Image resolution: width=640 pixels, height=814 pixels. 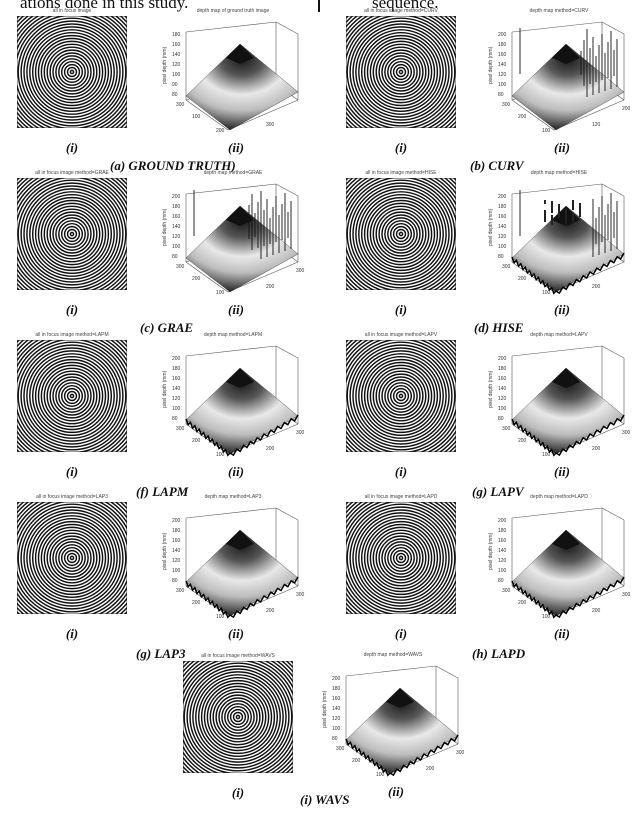 I want to click on image-title: all in focus image method=HISE, so click(x=401, y=173).